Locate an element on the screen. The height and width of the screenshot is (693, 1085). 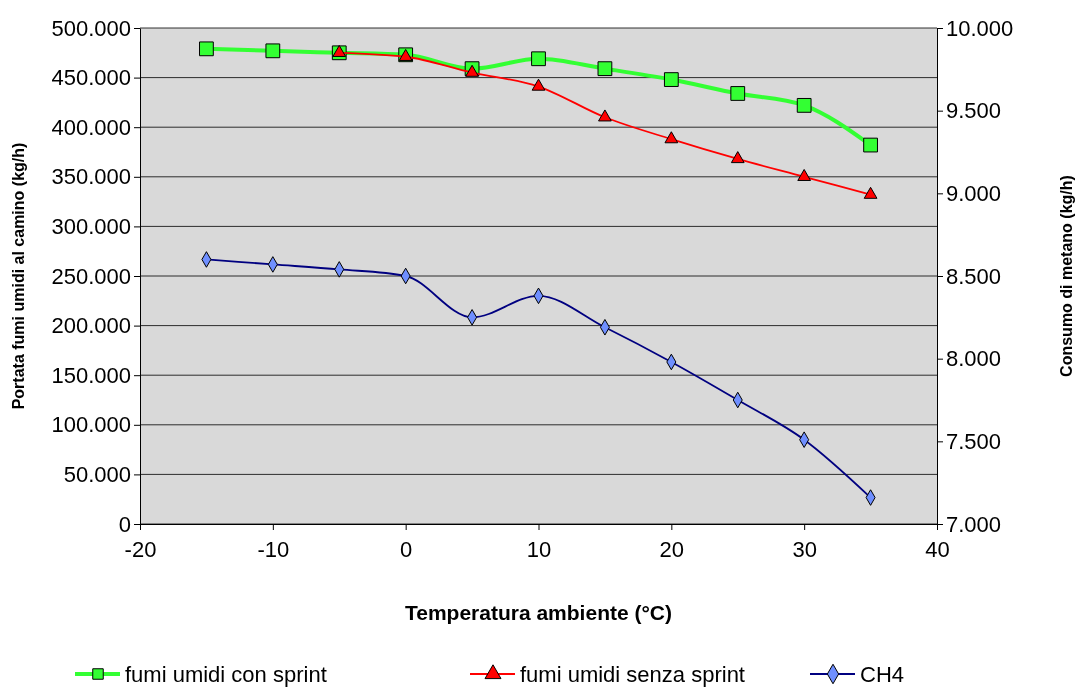
y-tick-label: 250.000 is located at coordinates (91, 276).